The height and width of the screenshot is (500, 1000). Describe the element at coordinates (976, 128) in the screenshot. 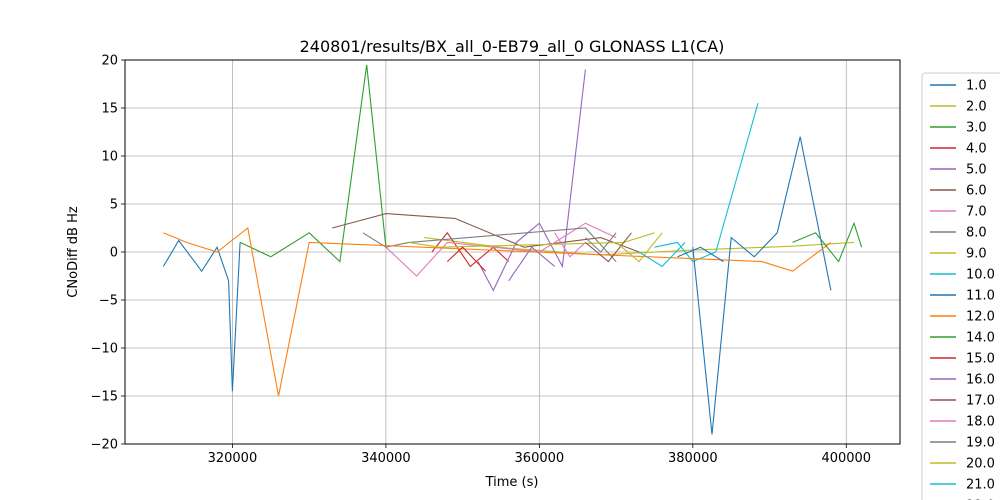

I see `legend-label: 3.0` at that location.